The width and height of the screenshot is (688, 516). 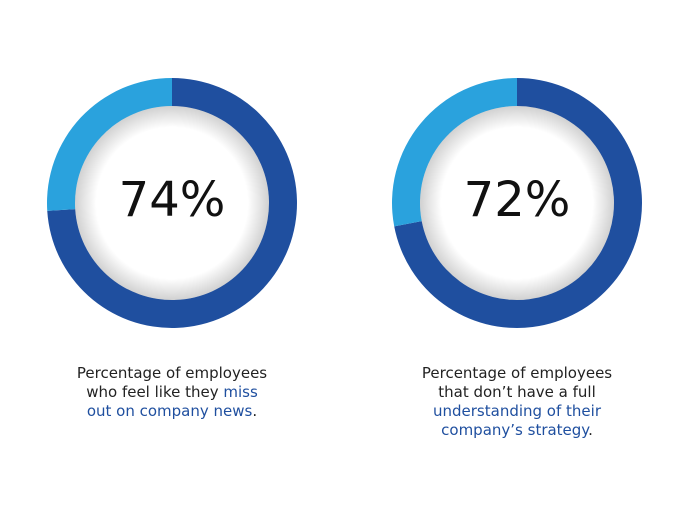 I want to click on caption-line: that don’t have a full, so click(x=517, y=392).